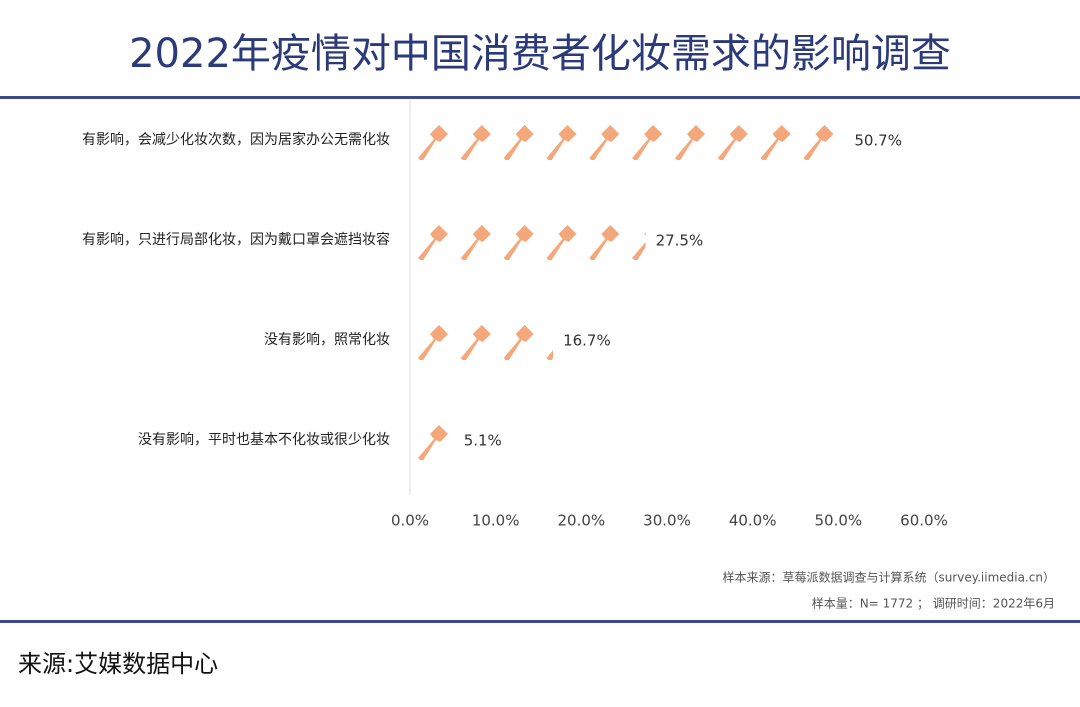 This screenshot has width=1080, height=707. I want to click on source: 来源:艾媒数据中心, so click(118, 664).